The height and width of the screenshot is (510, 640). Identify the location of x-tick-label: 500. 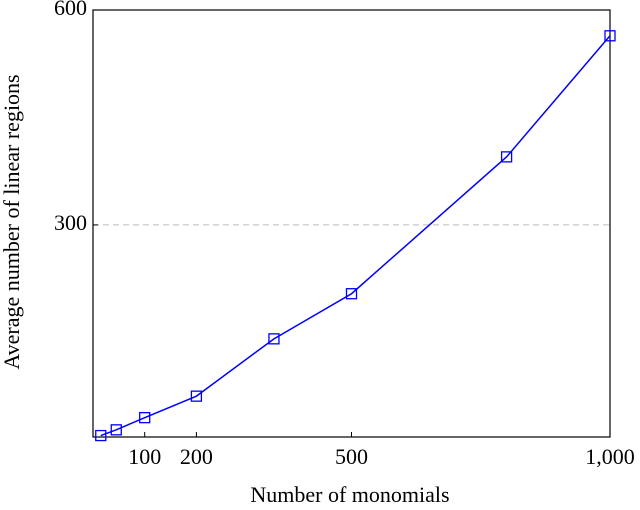
(351, 456).